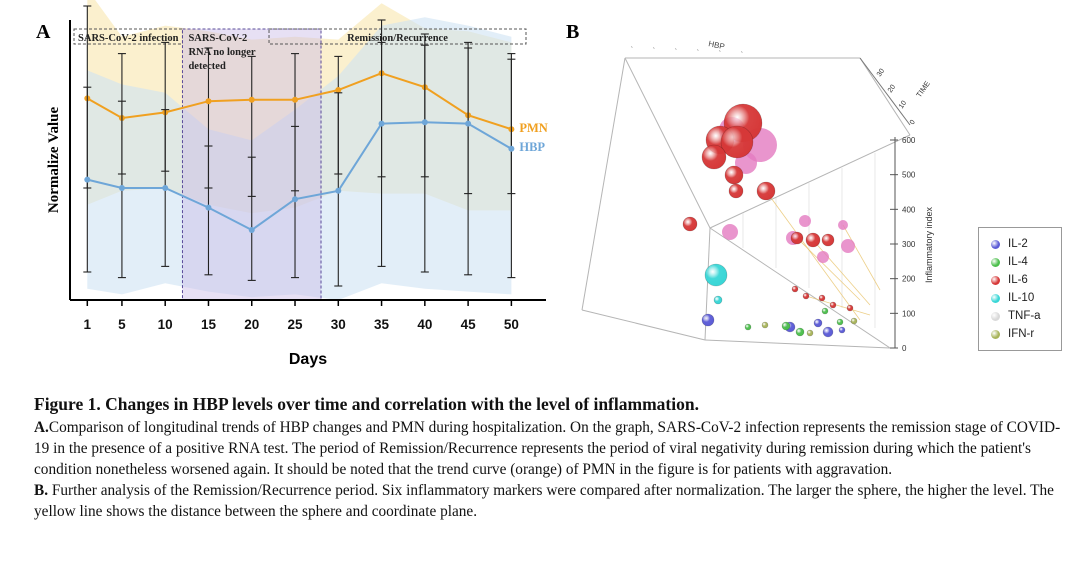  I want to click on legend-item-ifn-r: IFN-r, so click(1012, 334).